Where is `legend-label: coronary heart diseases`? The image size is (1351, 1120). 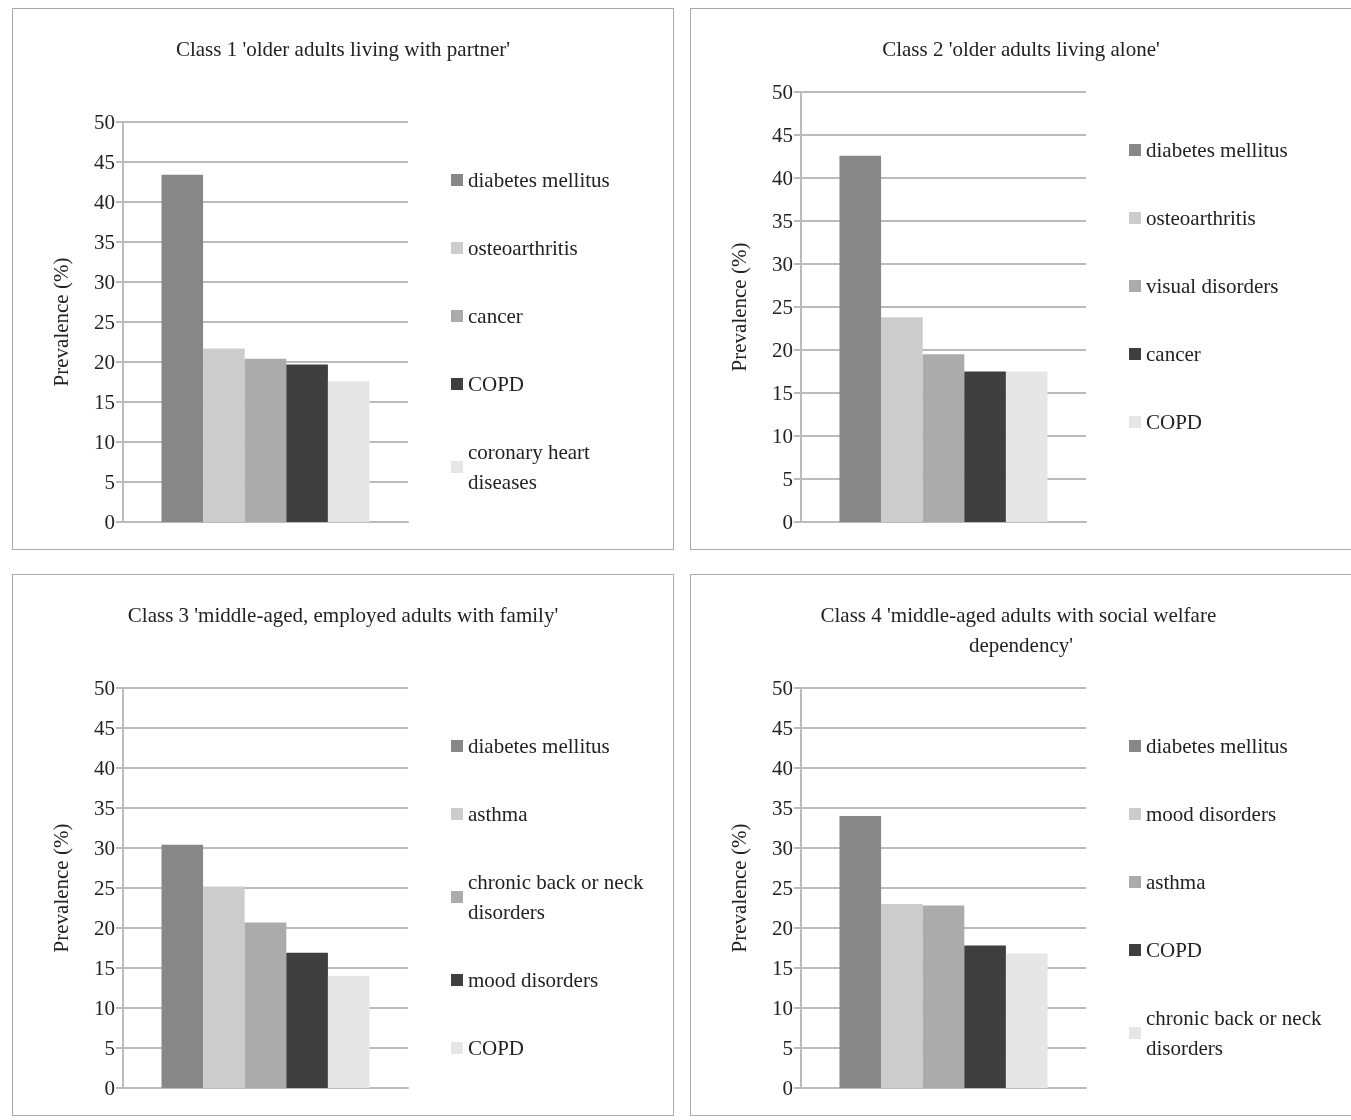
legend-label: coronary heart diseases is located at coordinates (532, 467).